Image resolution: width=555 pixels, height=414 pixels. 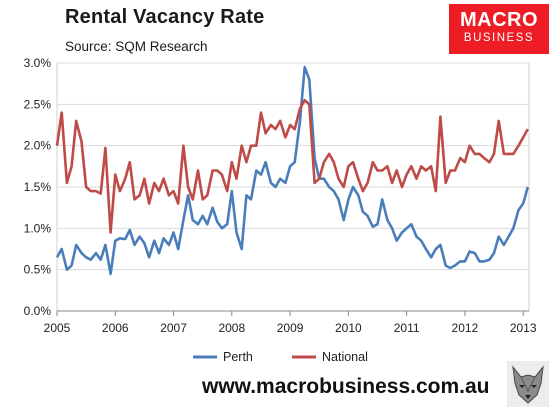 What do you see at coordinates (165, 17) in the screenshot?
I see `chart-title: Rental Vacancy Rate` at bounding box center [165, 17].